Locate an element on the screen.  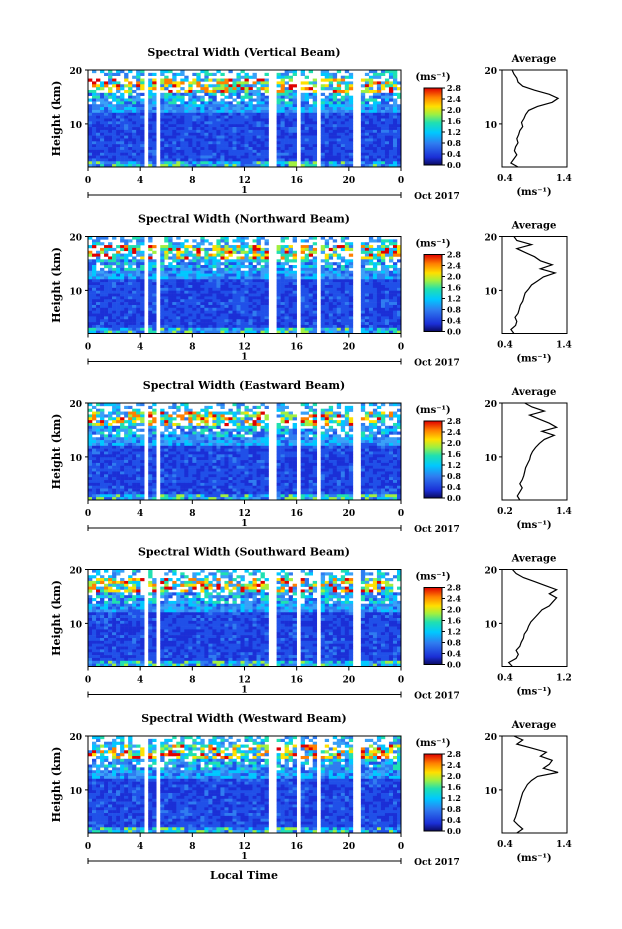
panel-title: Spectral Width (Westward Beam) is located at coordinates (243, 718).